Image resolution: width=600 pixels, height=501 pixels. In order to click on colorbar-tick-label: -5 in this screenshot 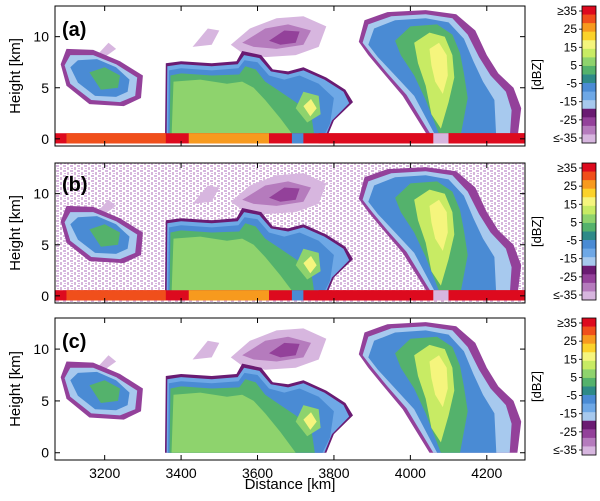, I will do `click(571, 84)`.